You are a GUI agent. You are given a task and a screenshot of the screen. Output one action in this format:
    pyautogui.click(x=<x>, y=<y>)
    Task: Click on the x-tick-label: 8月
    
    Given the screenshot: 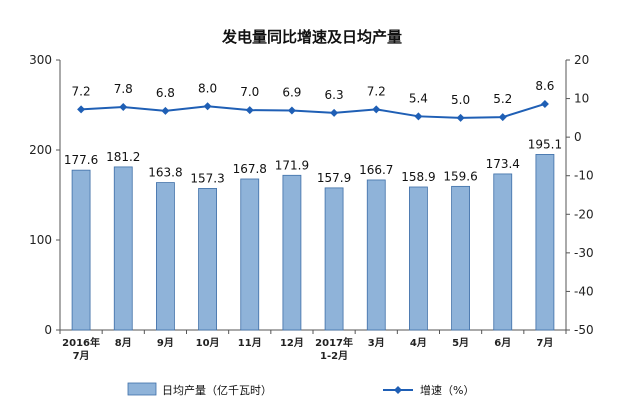 What is the action you would take?
    pyautogui.click(x=123, y=343)
    